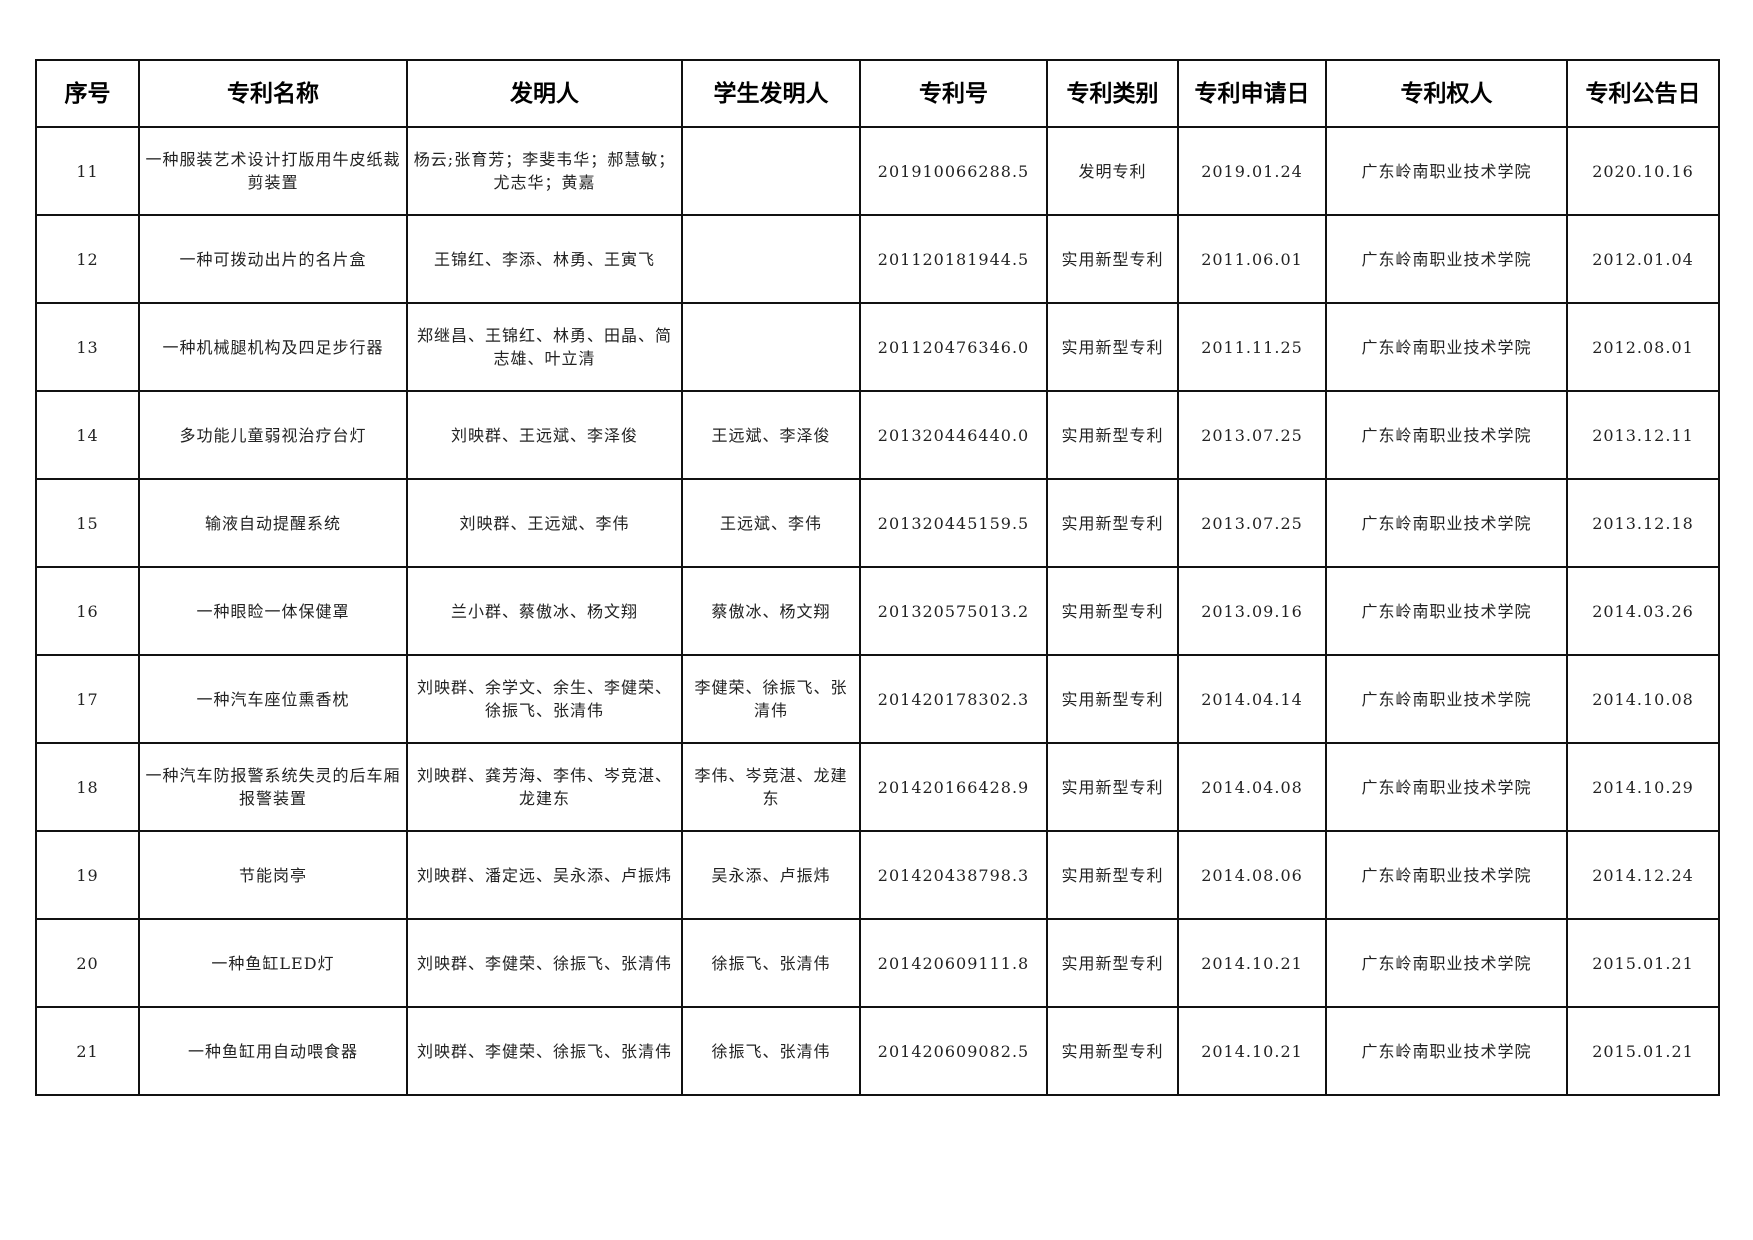  What do you see at coordinates (544, 611) in the screenshot?
I see `cell-inventors: 兰小群、蔡傲冰、杨文翔` at bounding box center [544, 611].